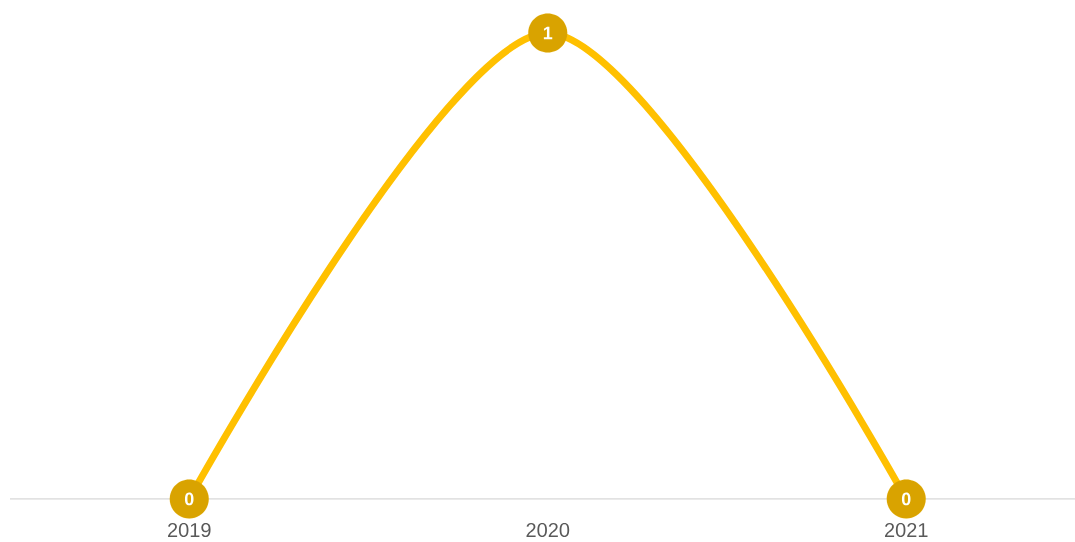 The width and height of the screenshot is (1075, 542). I want to click on x-tick-label: 2021, so click(906, 530).